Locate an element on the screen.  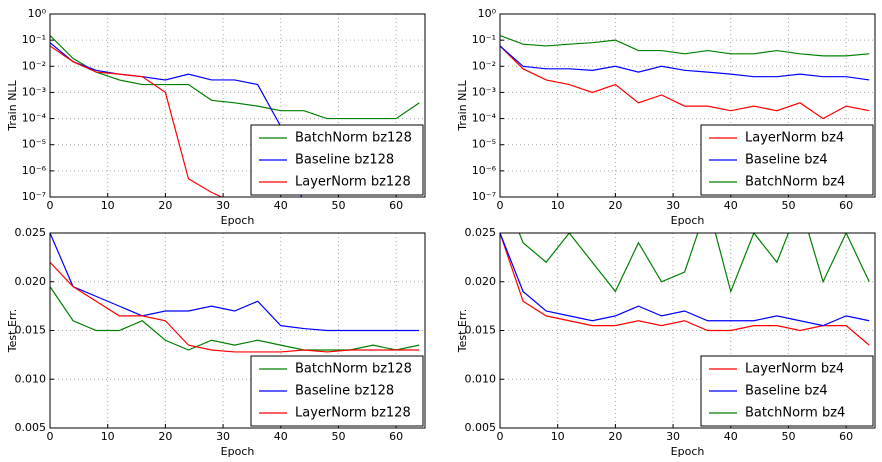
y-tick-label: 10⁰ is located at coordinates (487, 13).